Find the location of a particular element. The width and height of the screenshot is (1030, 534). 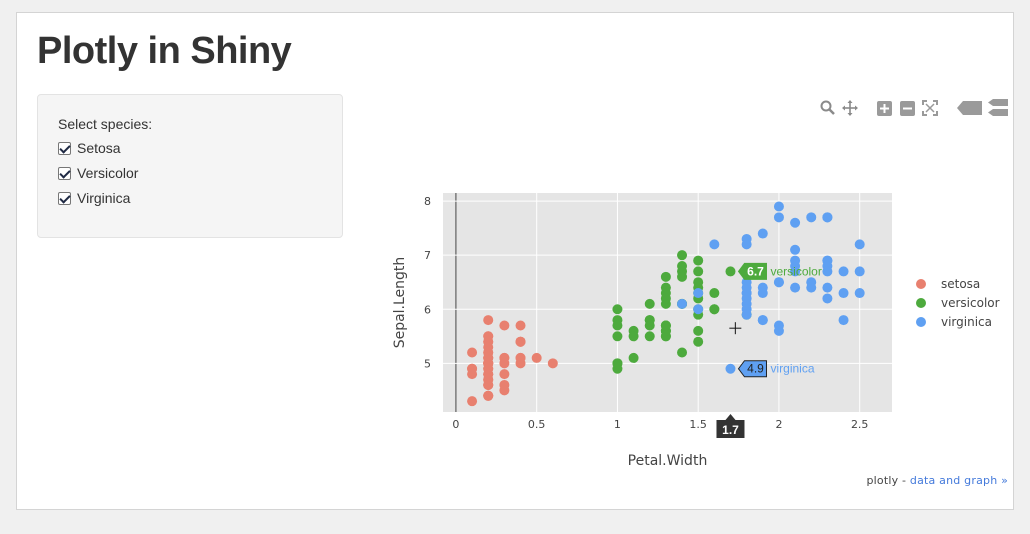

hover-compare-icon is located at coordinates (998, 108).